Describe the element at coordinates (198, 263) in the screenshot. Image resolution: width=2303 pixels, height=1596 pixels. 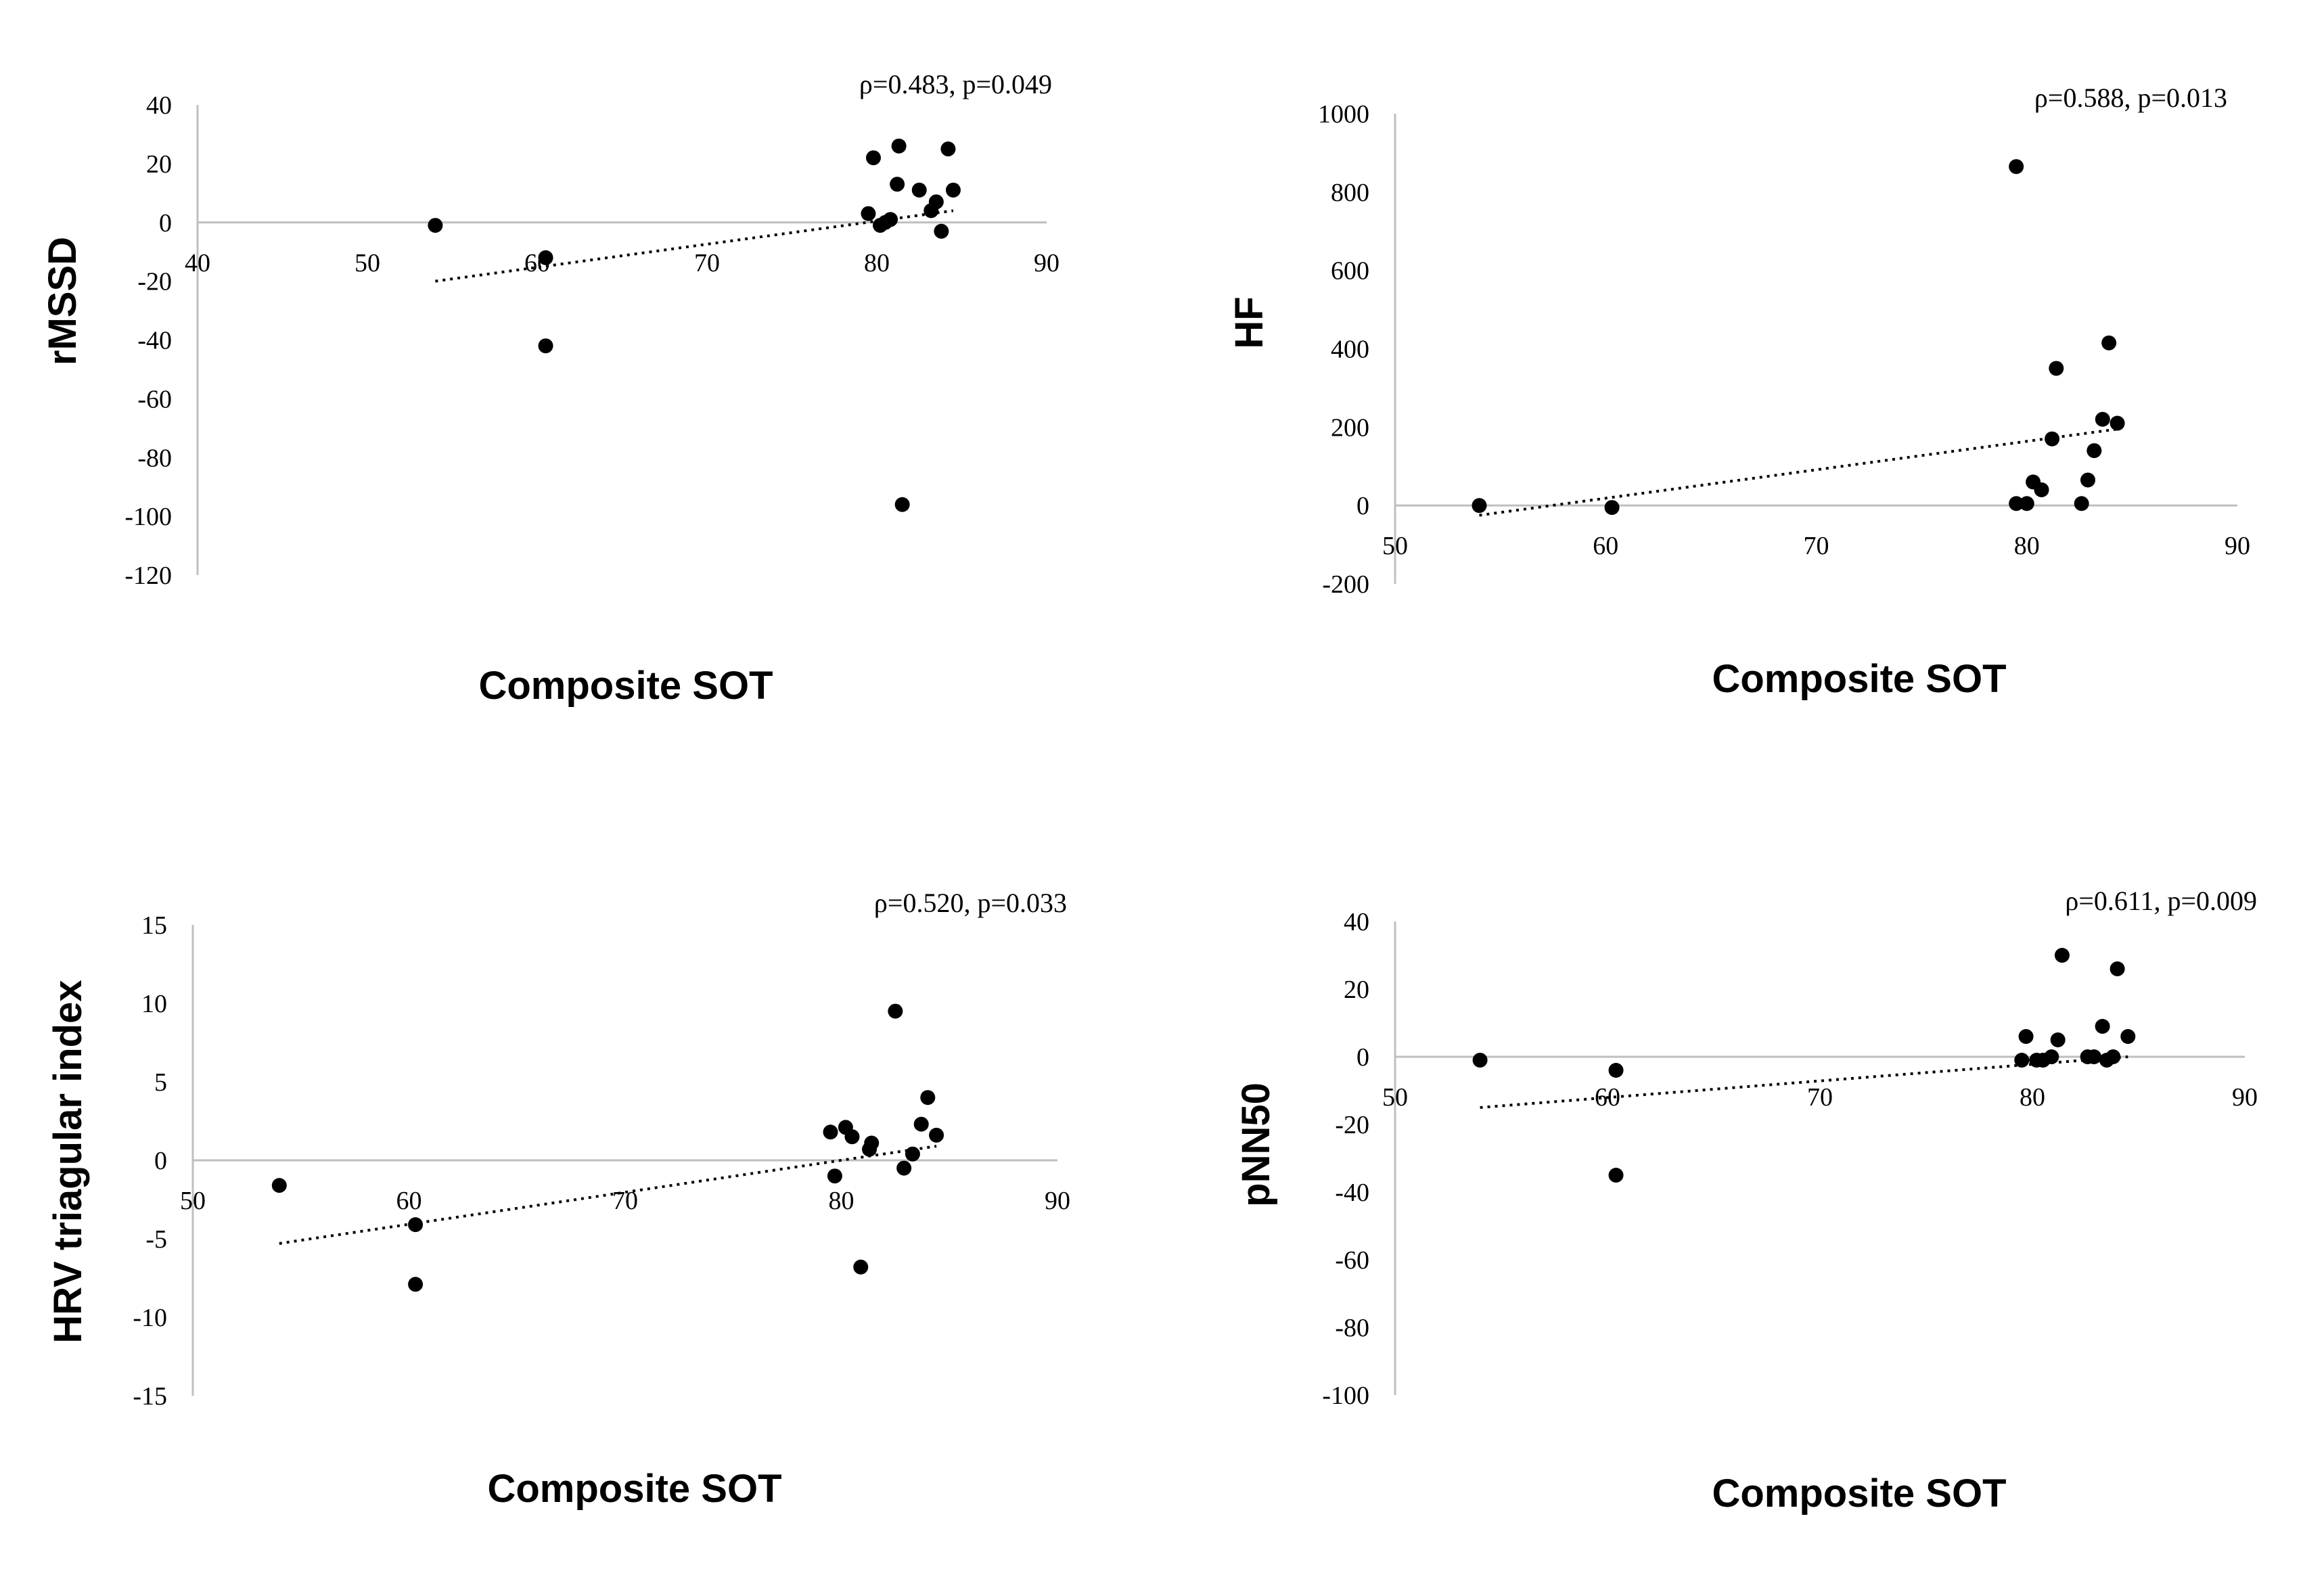
I see `panel-rmssd-xtick-label: 40` at that location.